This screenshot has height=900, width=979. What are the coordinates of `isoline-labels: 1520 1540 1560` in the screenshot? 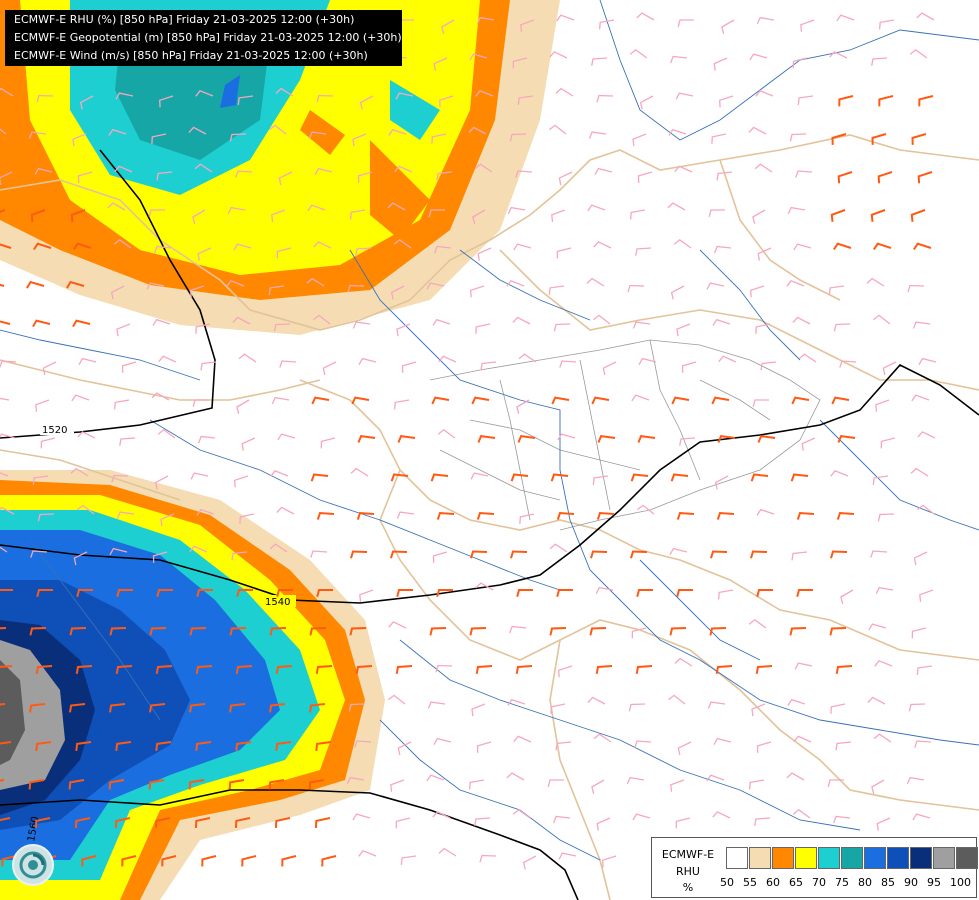 It's located at (161, 633).